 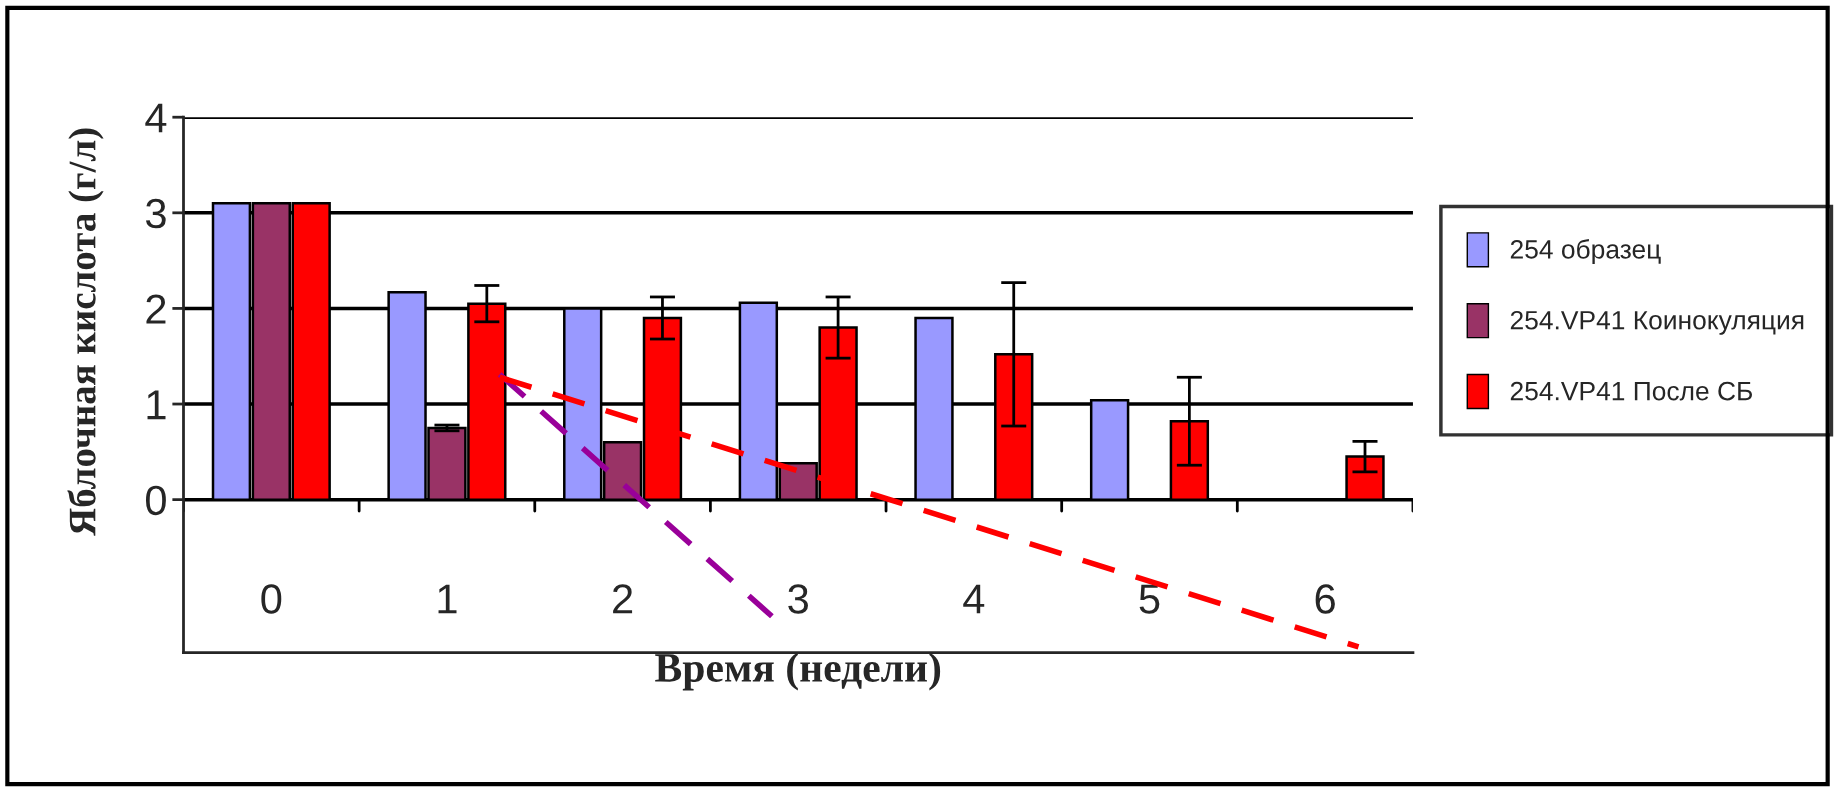 What do you see at coordinates (156, 405) in the screenshot?
I see `y-tick-label: 1` at bounding box center [156, 405].